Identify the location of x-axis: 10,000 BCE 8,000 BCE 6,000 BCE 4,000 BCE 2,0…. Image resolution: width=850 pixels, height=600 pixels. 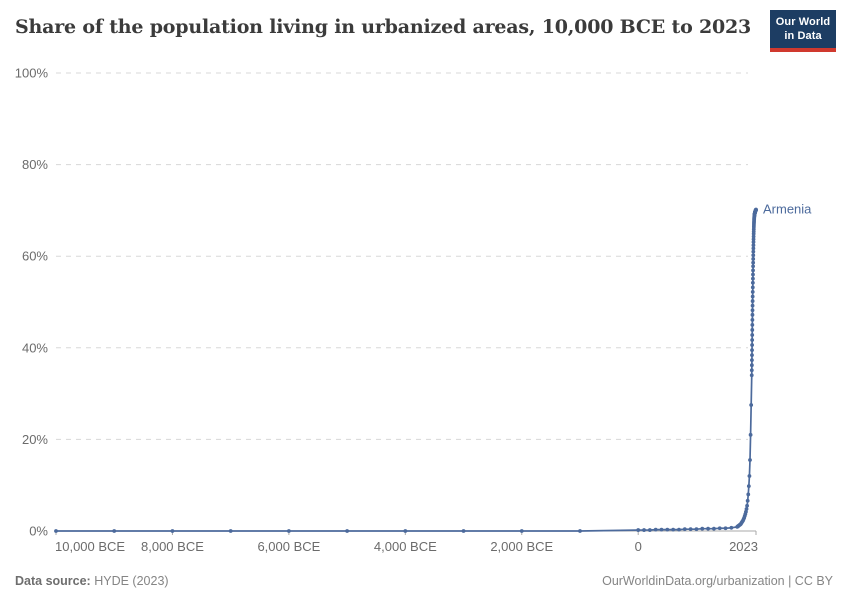
(406, 542).